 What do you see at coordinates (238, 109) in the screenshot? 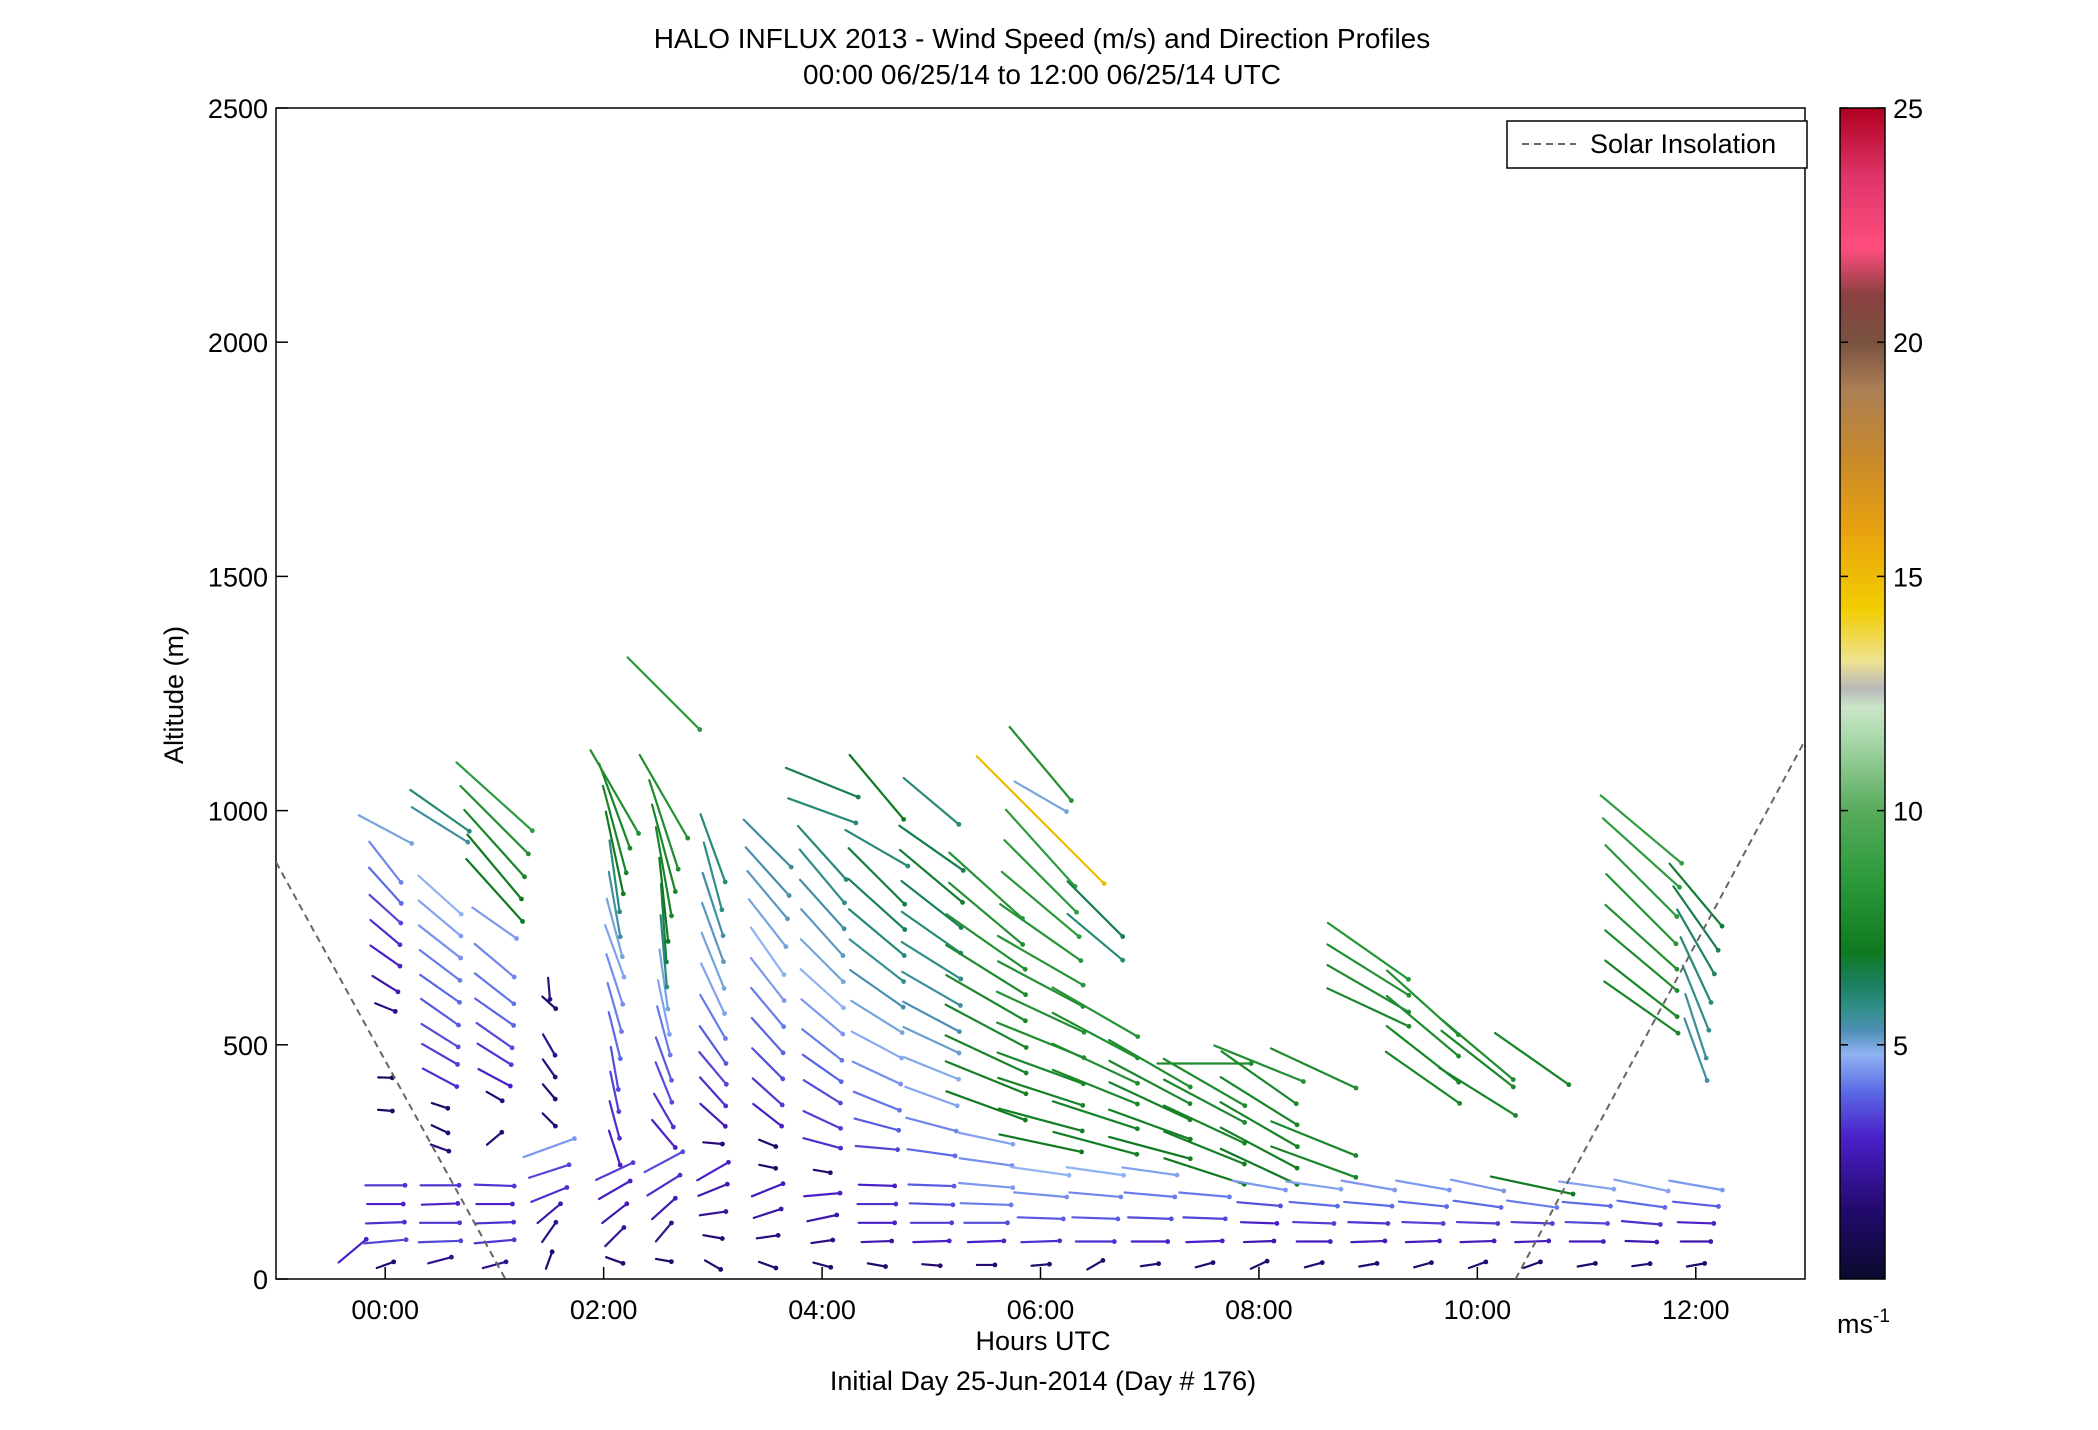
I see `y-tick-label: 2500` at bounding box center [238, 109].